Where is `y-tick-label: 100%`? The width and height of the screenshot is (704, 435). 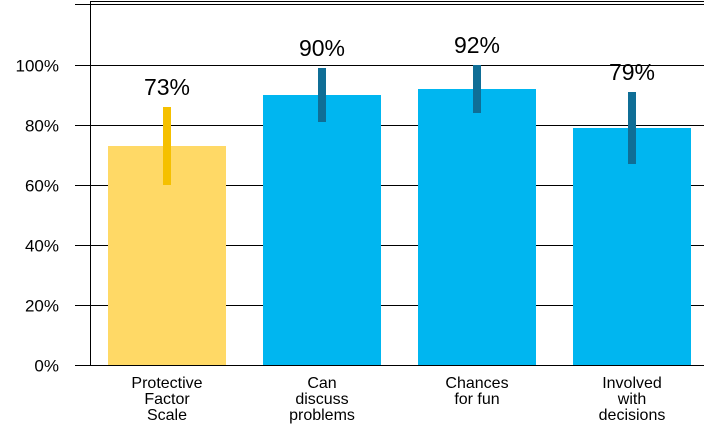
y-tick-label: 100% is located at coordinates (37, 66).